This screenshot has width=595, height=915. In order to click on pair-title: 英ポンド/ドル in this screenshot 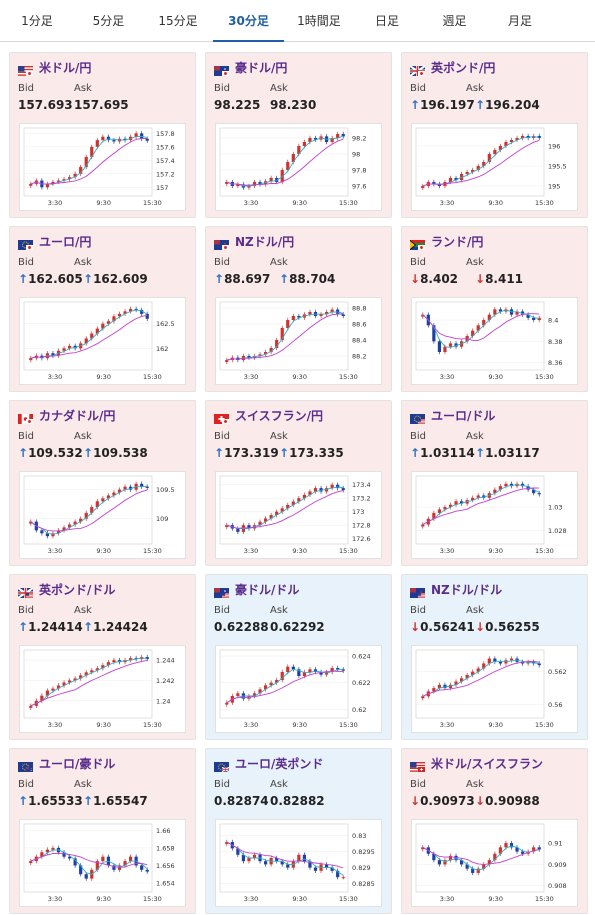, I will do `click(66, 590)`.